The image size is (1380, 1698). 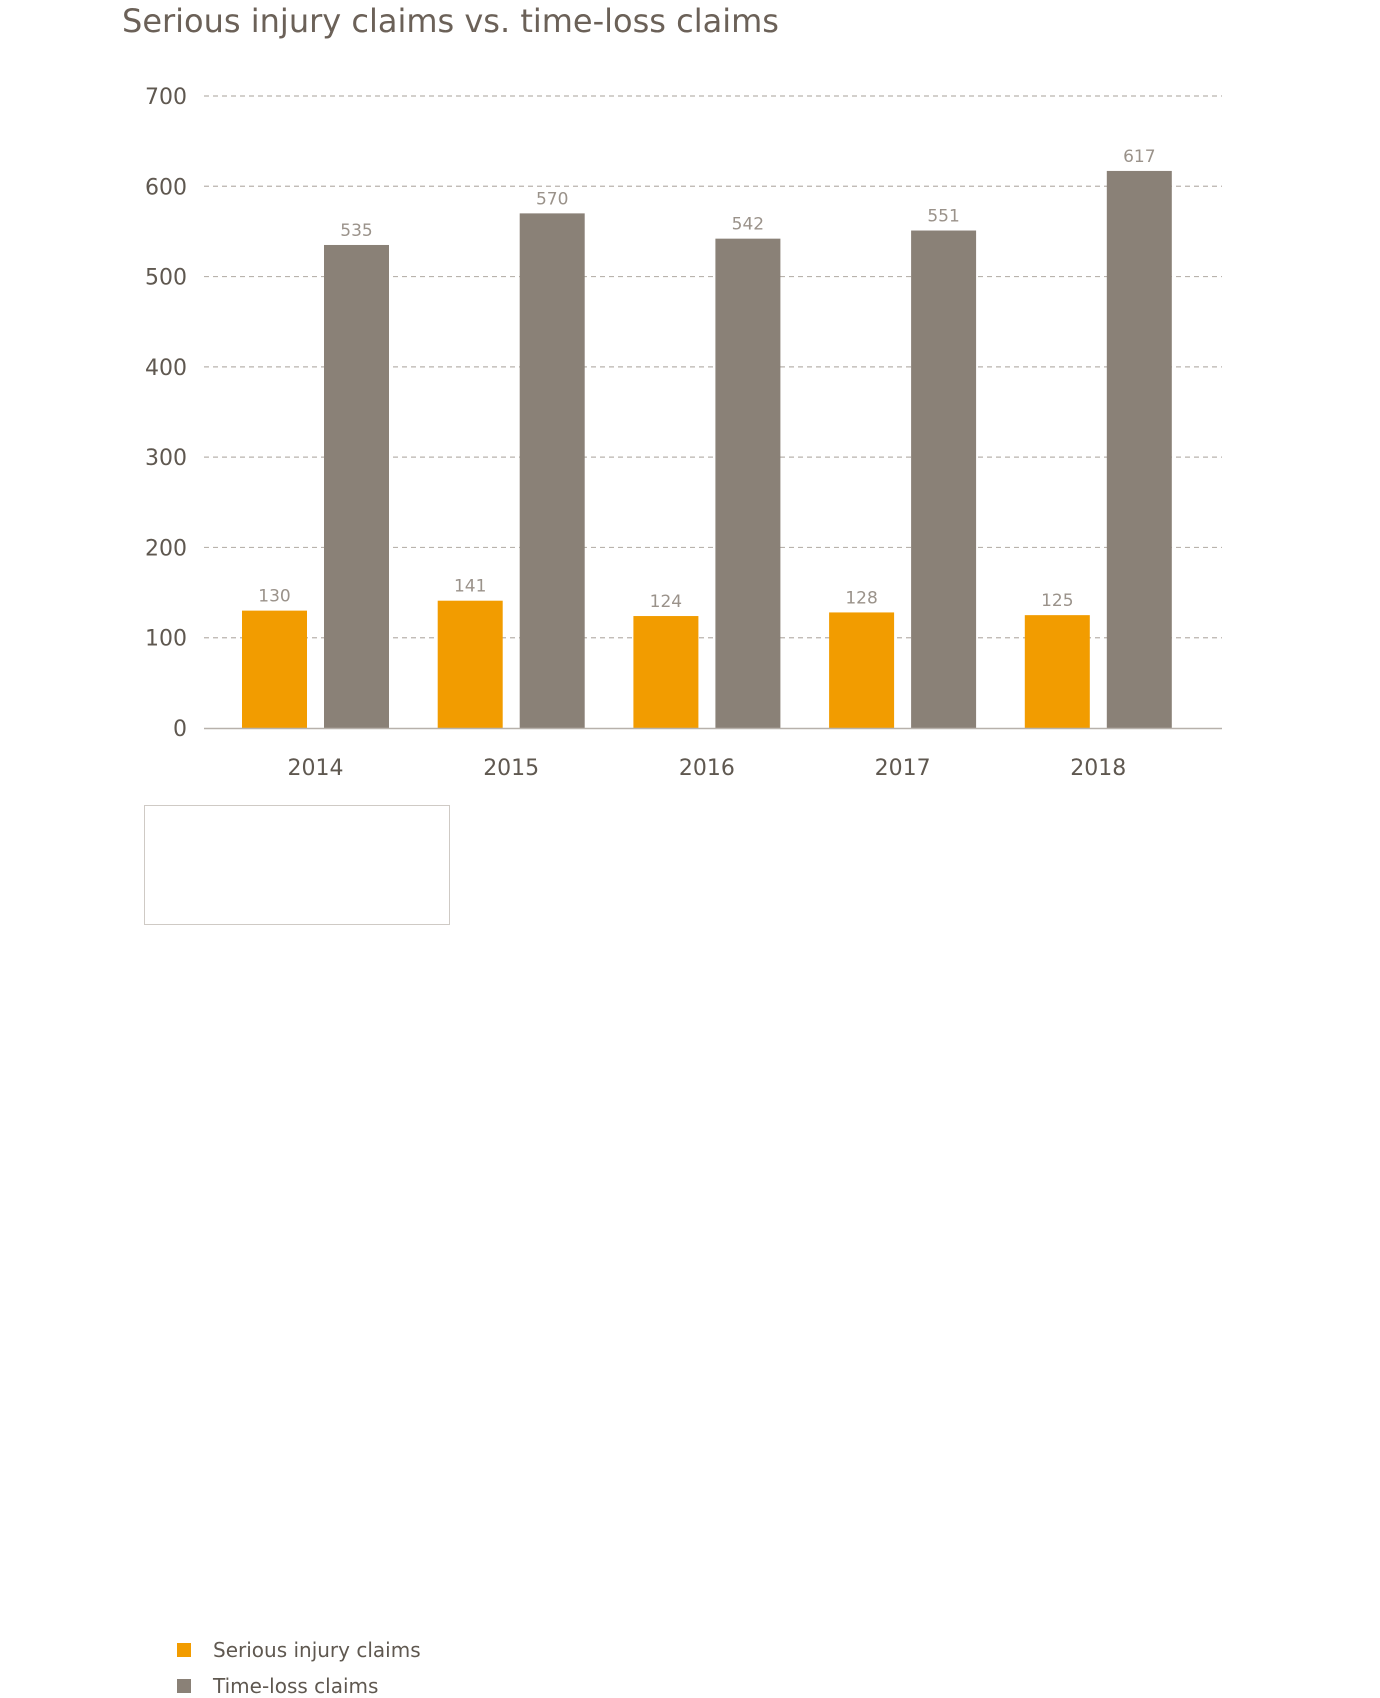 What do you see at coordinates (166, 639) in the screenshot?
I see `y-tick-label-100: 100` at bounding box center [166, 639].